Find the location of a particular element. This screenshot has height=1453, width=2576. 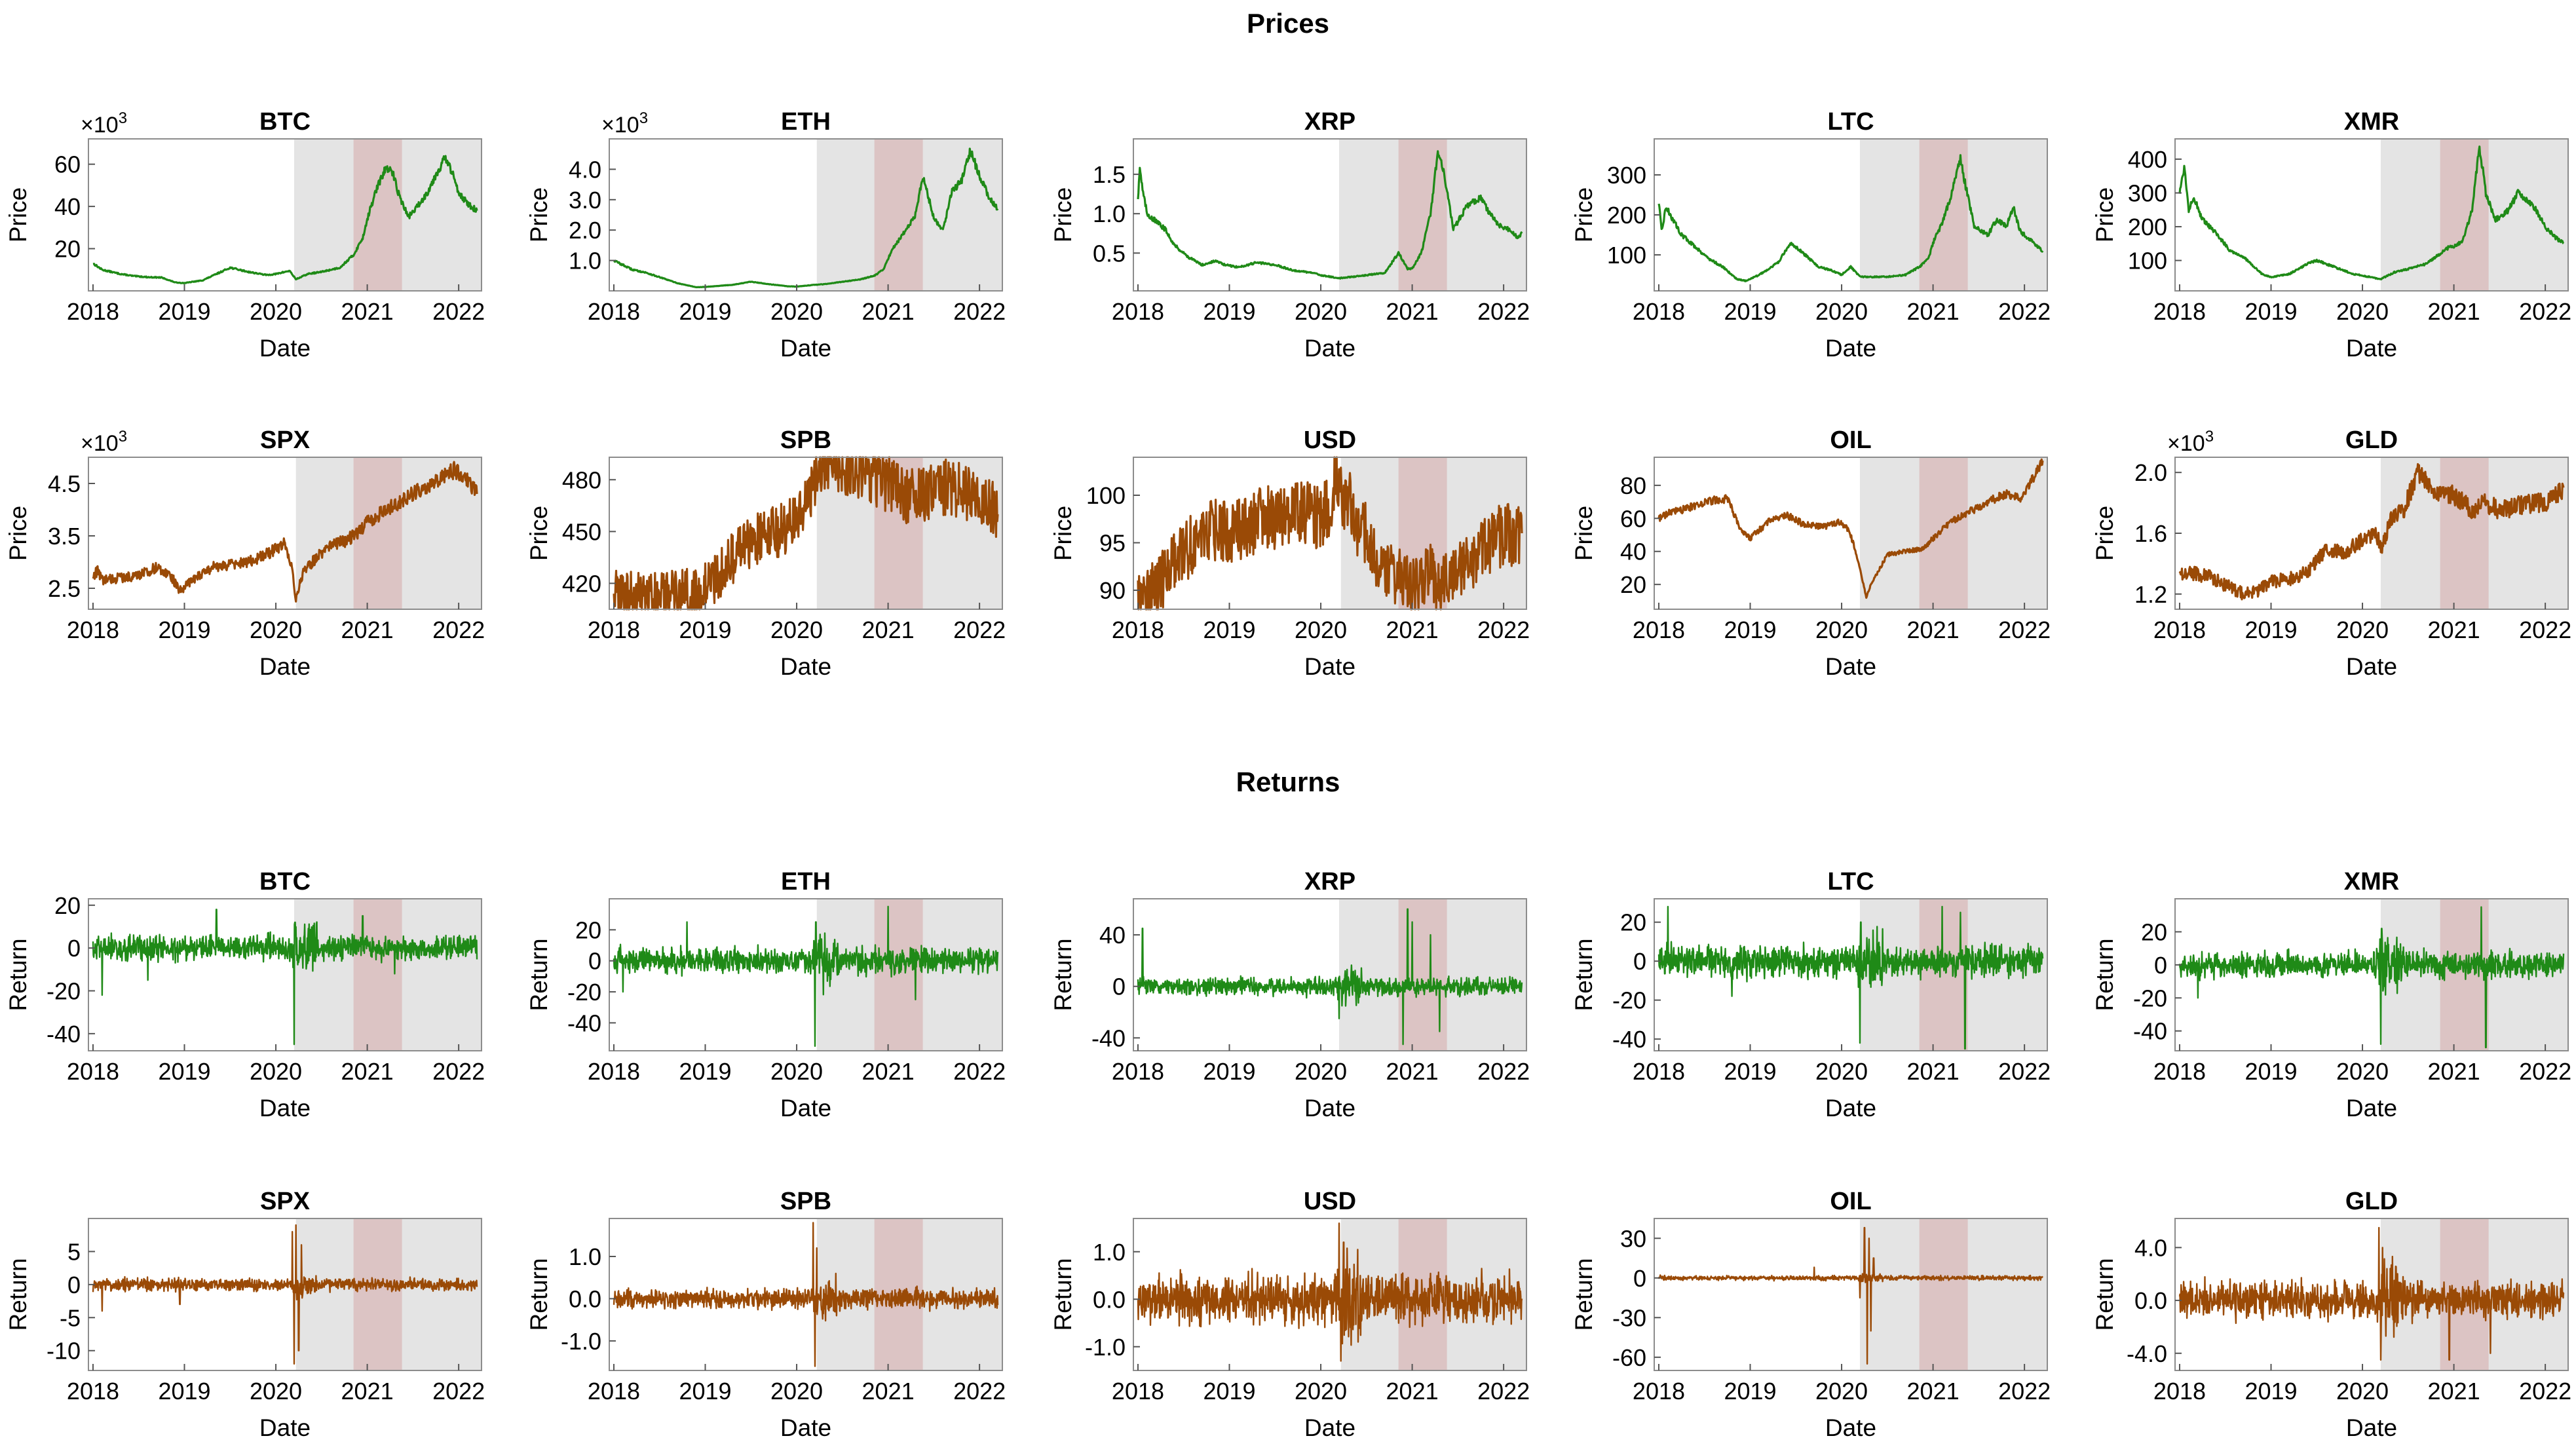

y-tick-label: 100 is located at coordinates (1627, 255).